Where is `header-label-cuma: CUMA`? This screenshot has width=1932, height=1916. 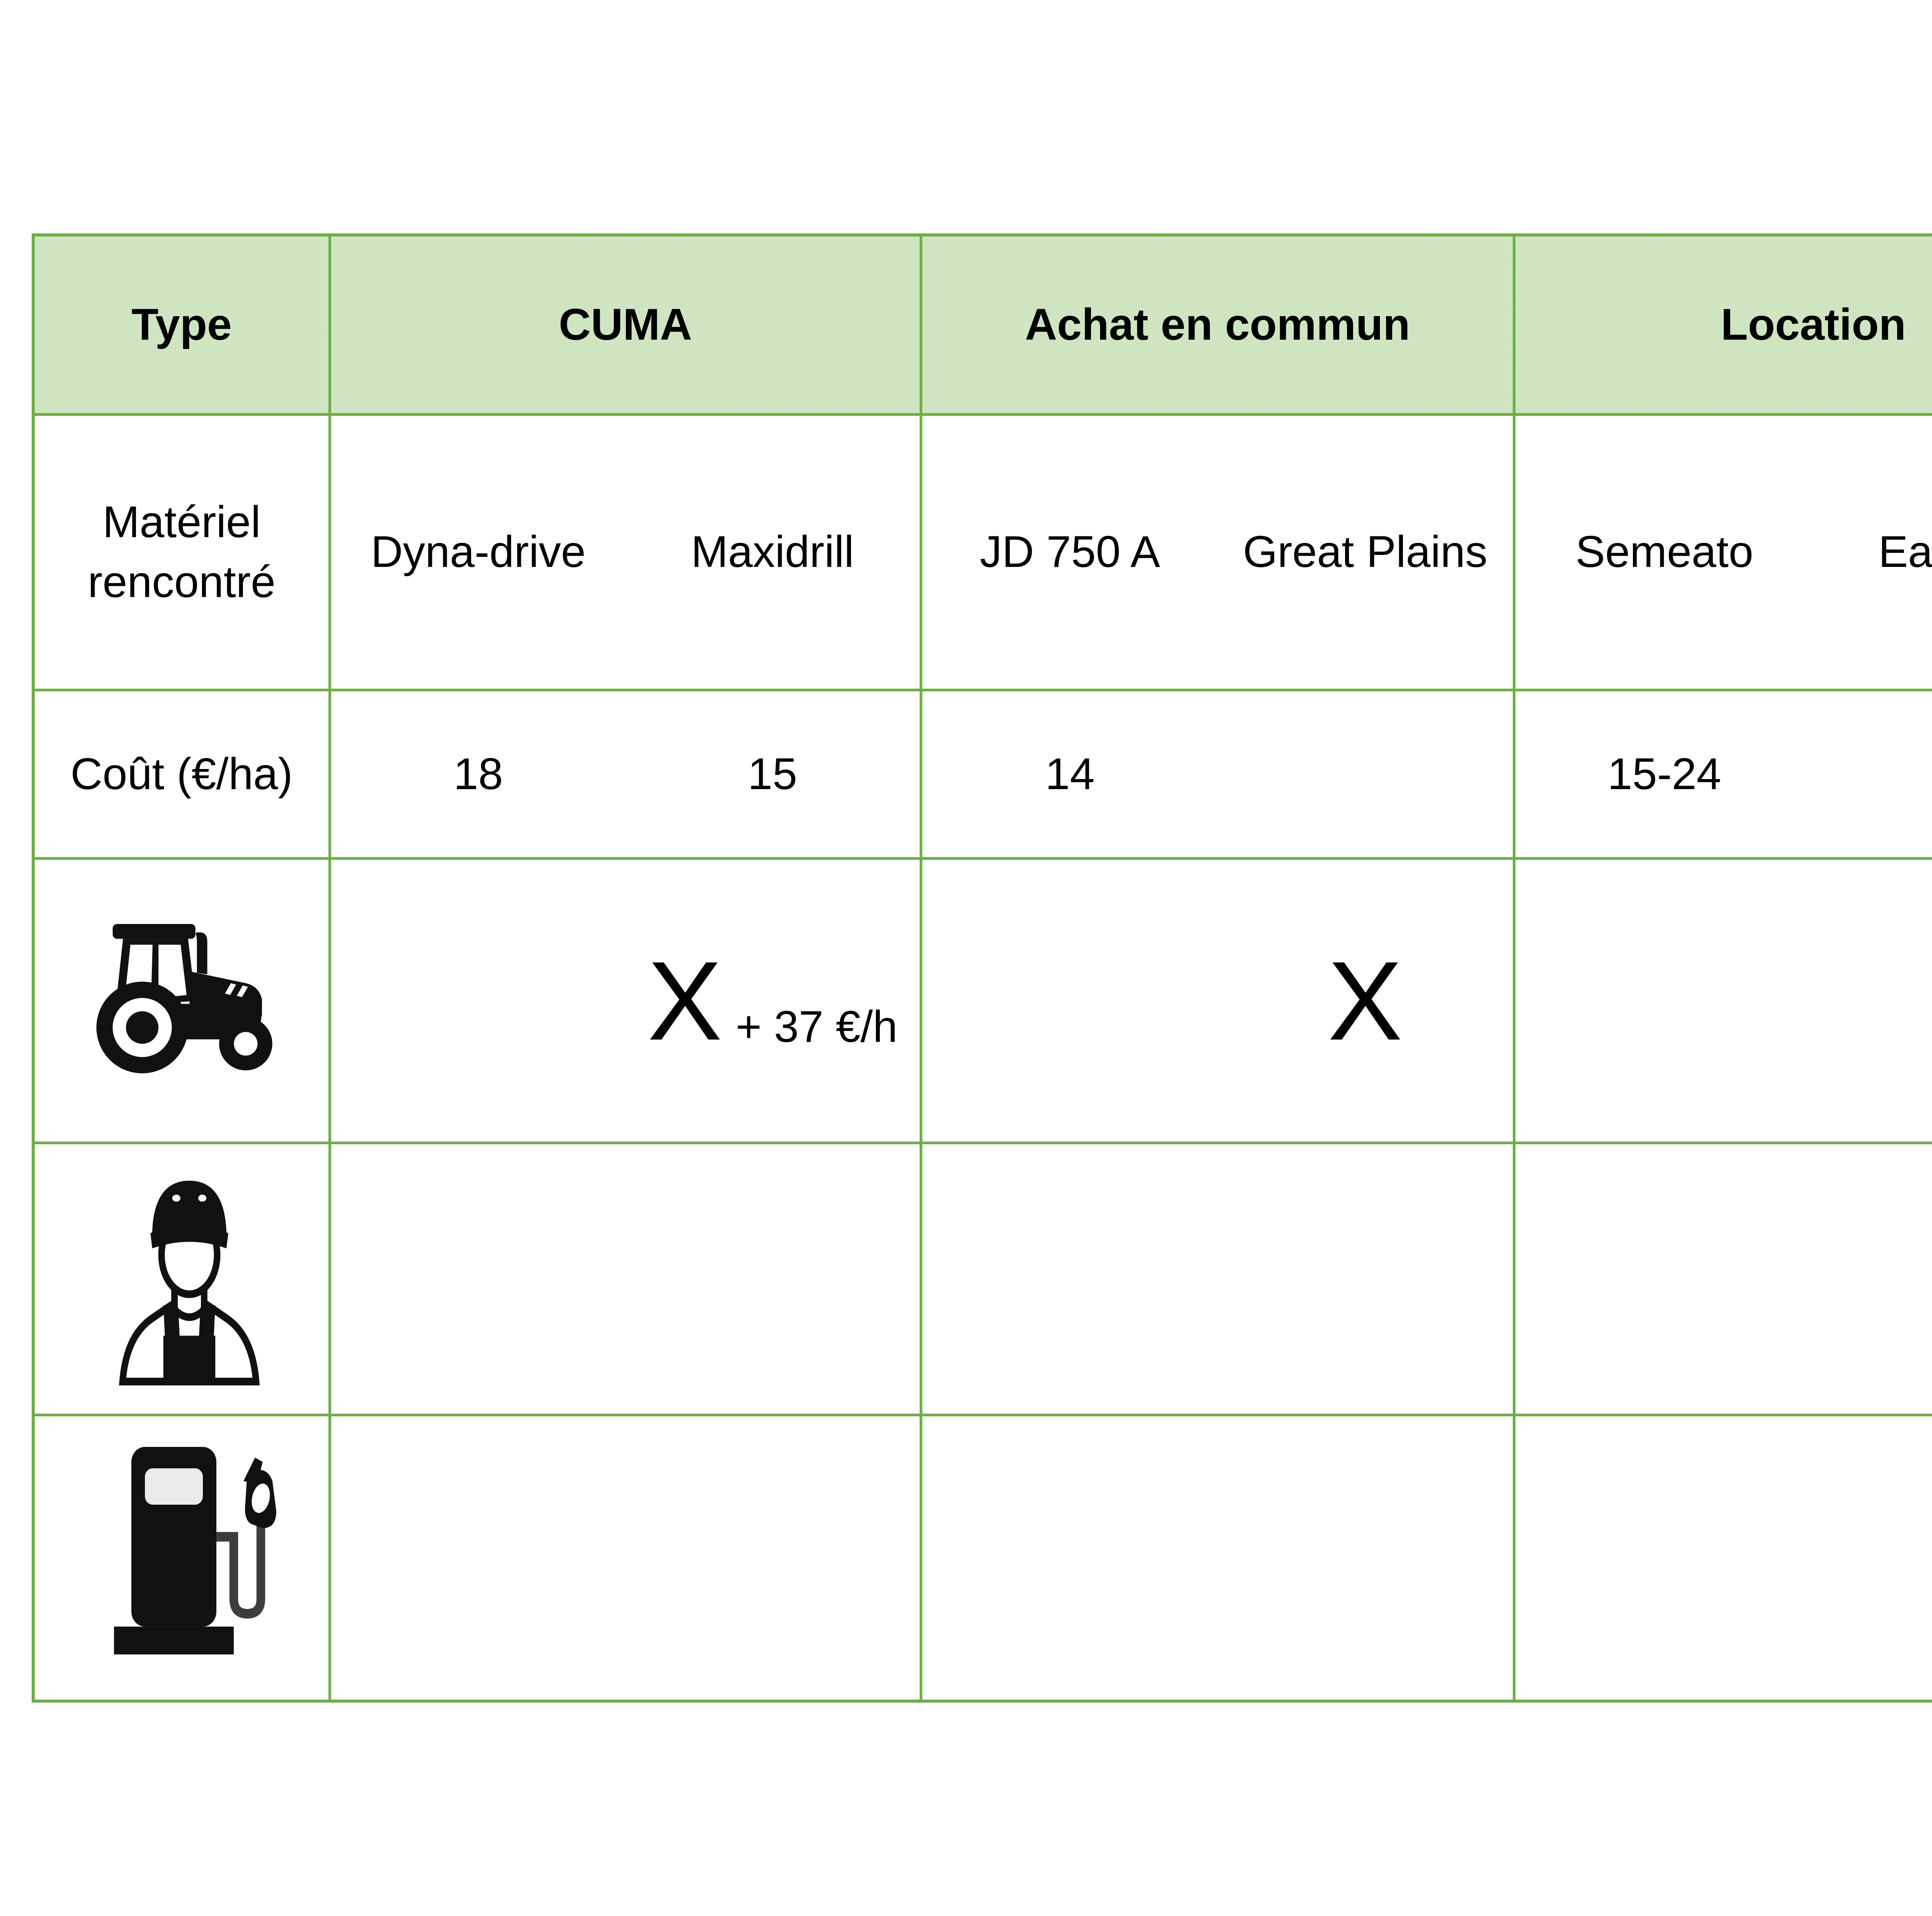 header-label-cuma: CUMA is located at coordinates (625, 324).